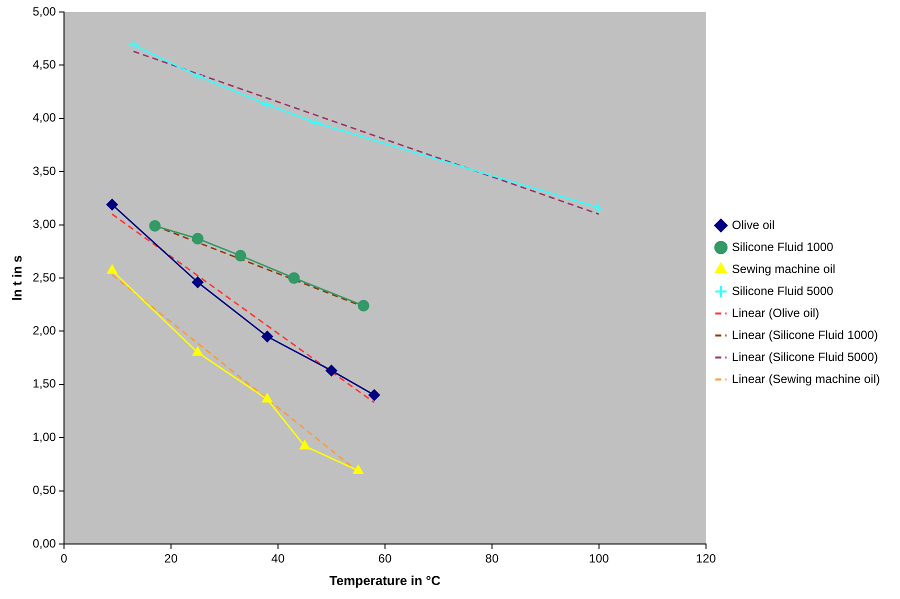 This screenshot has height=599, width=900. What do you see at coordinates (805, 357) in the screenshot?
I see `legend-label: Linear (Silicone Fluid 5000)` at bounding box center [805, 357].